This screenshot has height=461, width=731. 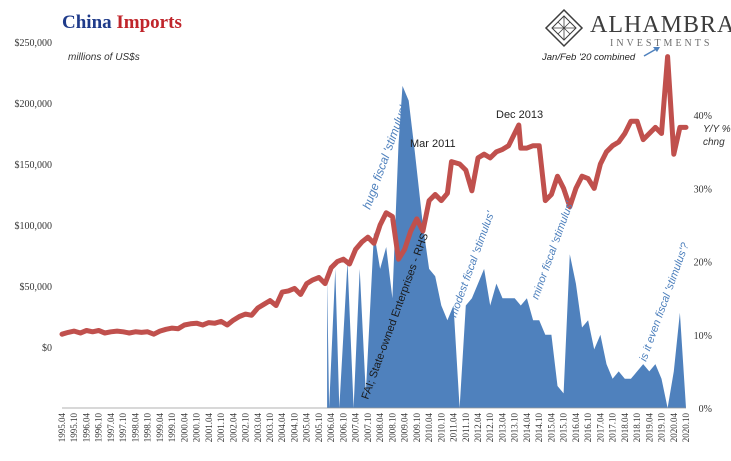 What do you see at coordinates (703, 116) in the screenshot?
I see `right-tick-label: 40%` at bounding box center [703, 116].